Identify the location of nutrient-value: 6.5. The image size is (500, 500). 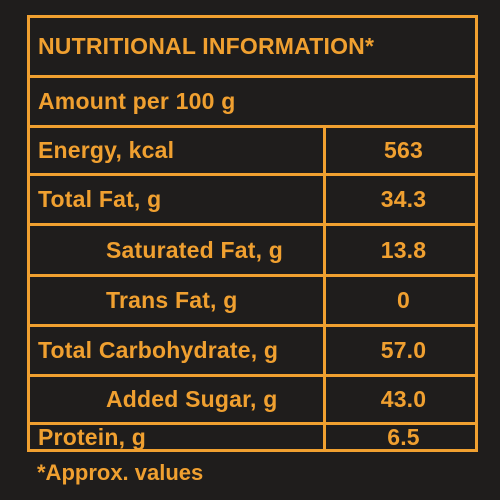
(403, 436).